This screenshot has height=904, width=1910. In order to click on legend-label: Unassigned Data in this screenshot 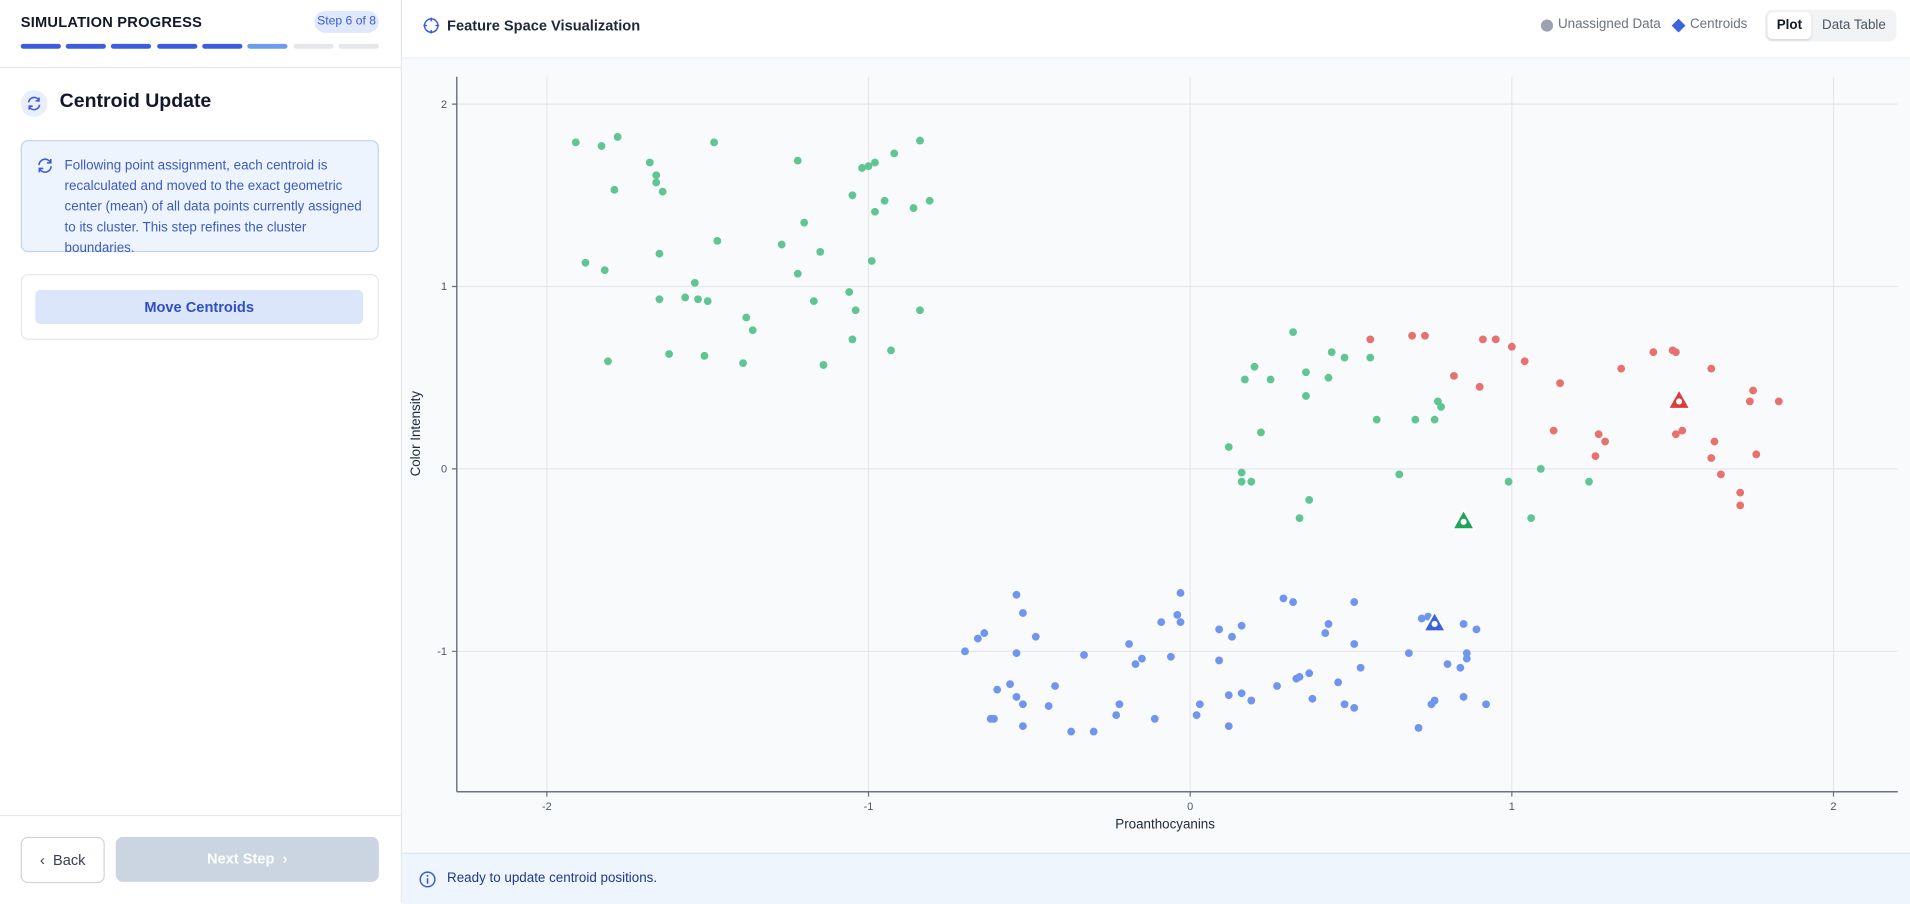, I will do `click(1609, 24)`.